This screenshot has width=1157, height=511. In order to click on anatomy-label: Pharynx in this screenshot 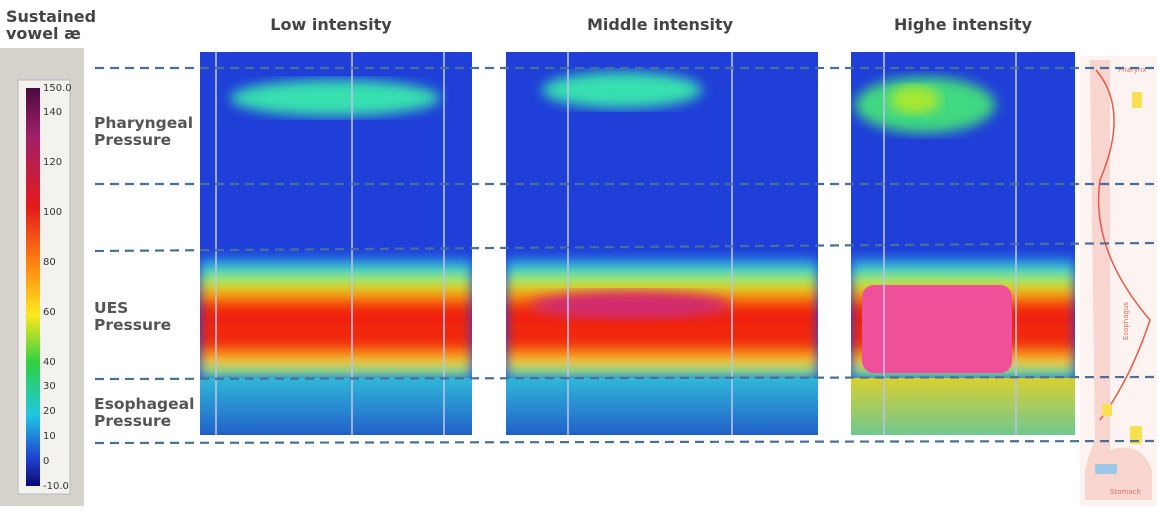, I will do `click(1132, 70)`.